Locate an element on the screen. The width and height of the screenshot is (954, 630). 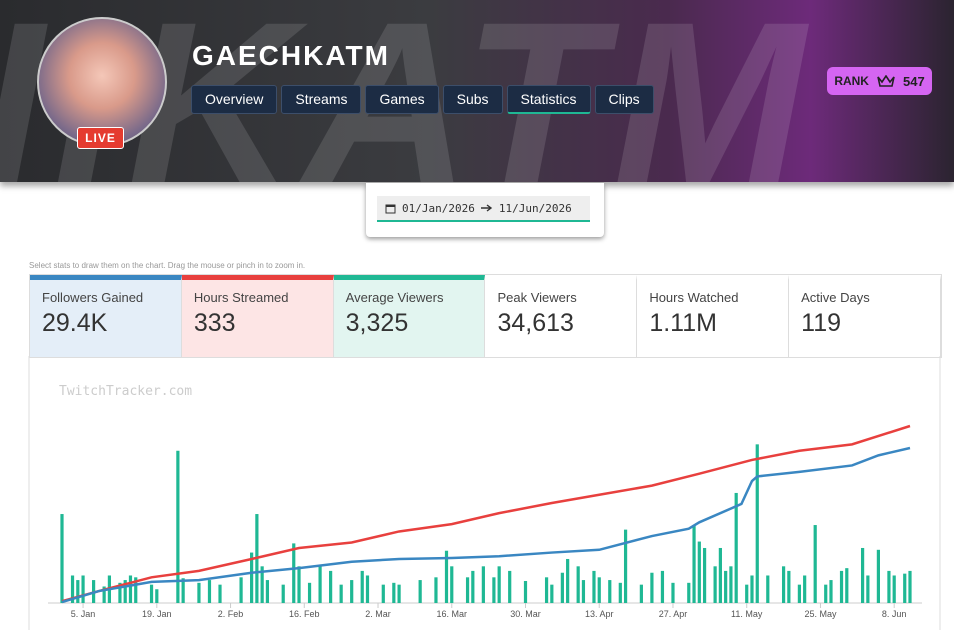
stat-label: Peak Viewers is located at coordinates (537, 297).